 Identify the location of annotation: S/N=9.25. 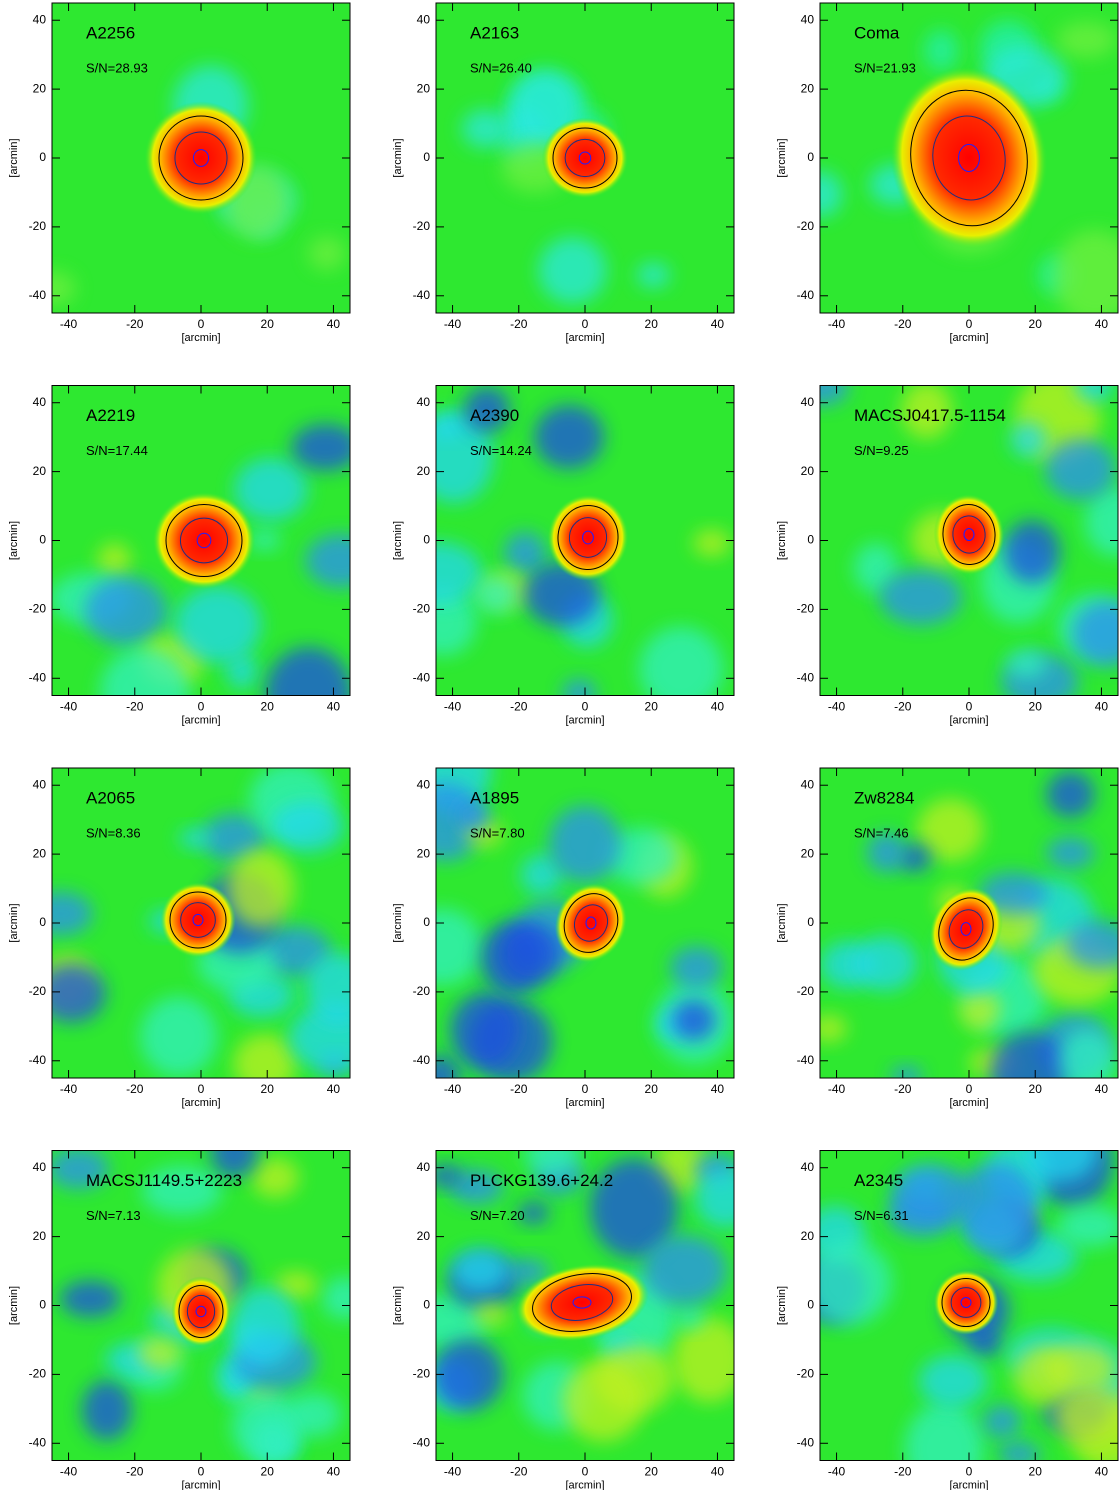
(881, 450).